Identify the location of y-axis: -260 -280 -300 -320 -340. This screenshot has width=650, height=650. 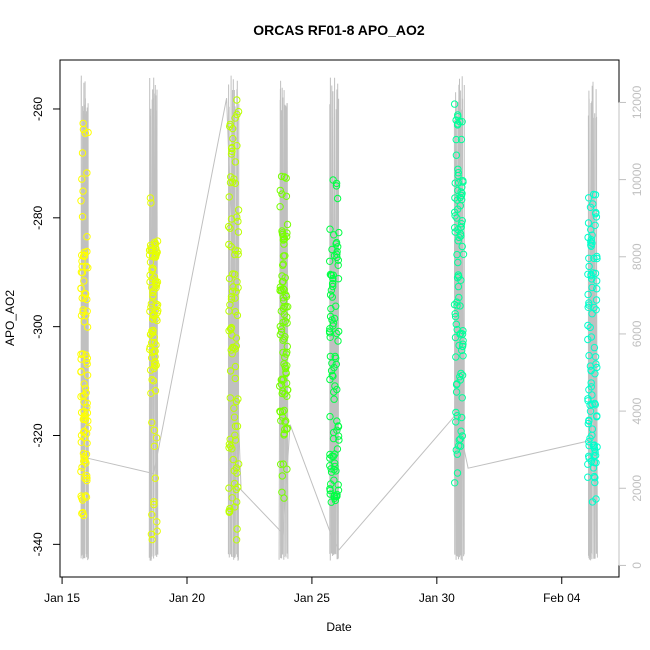
(46, 326).